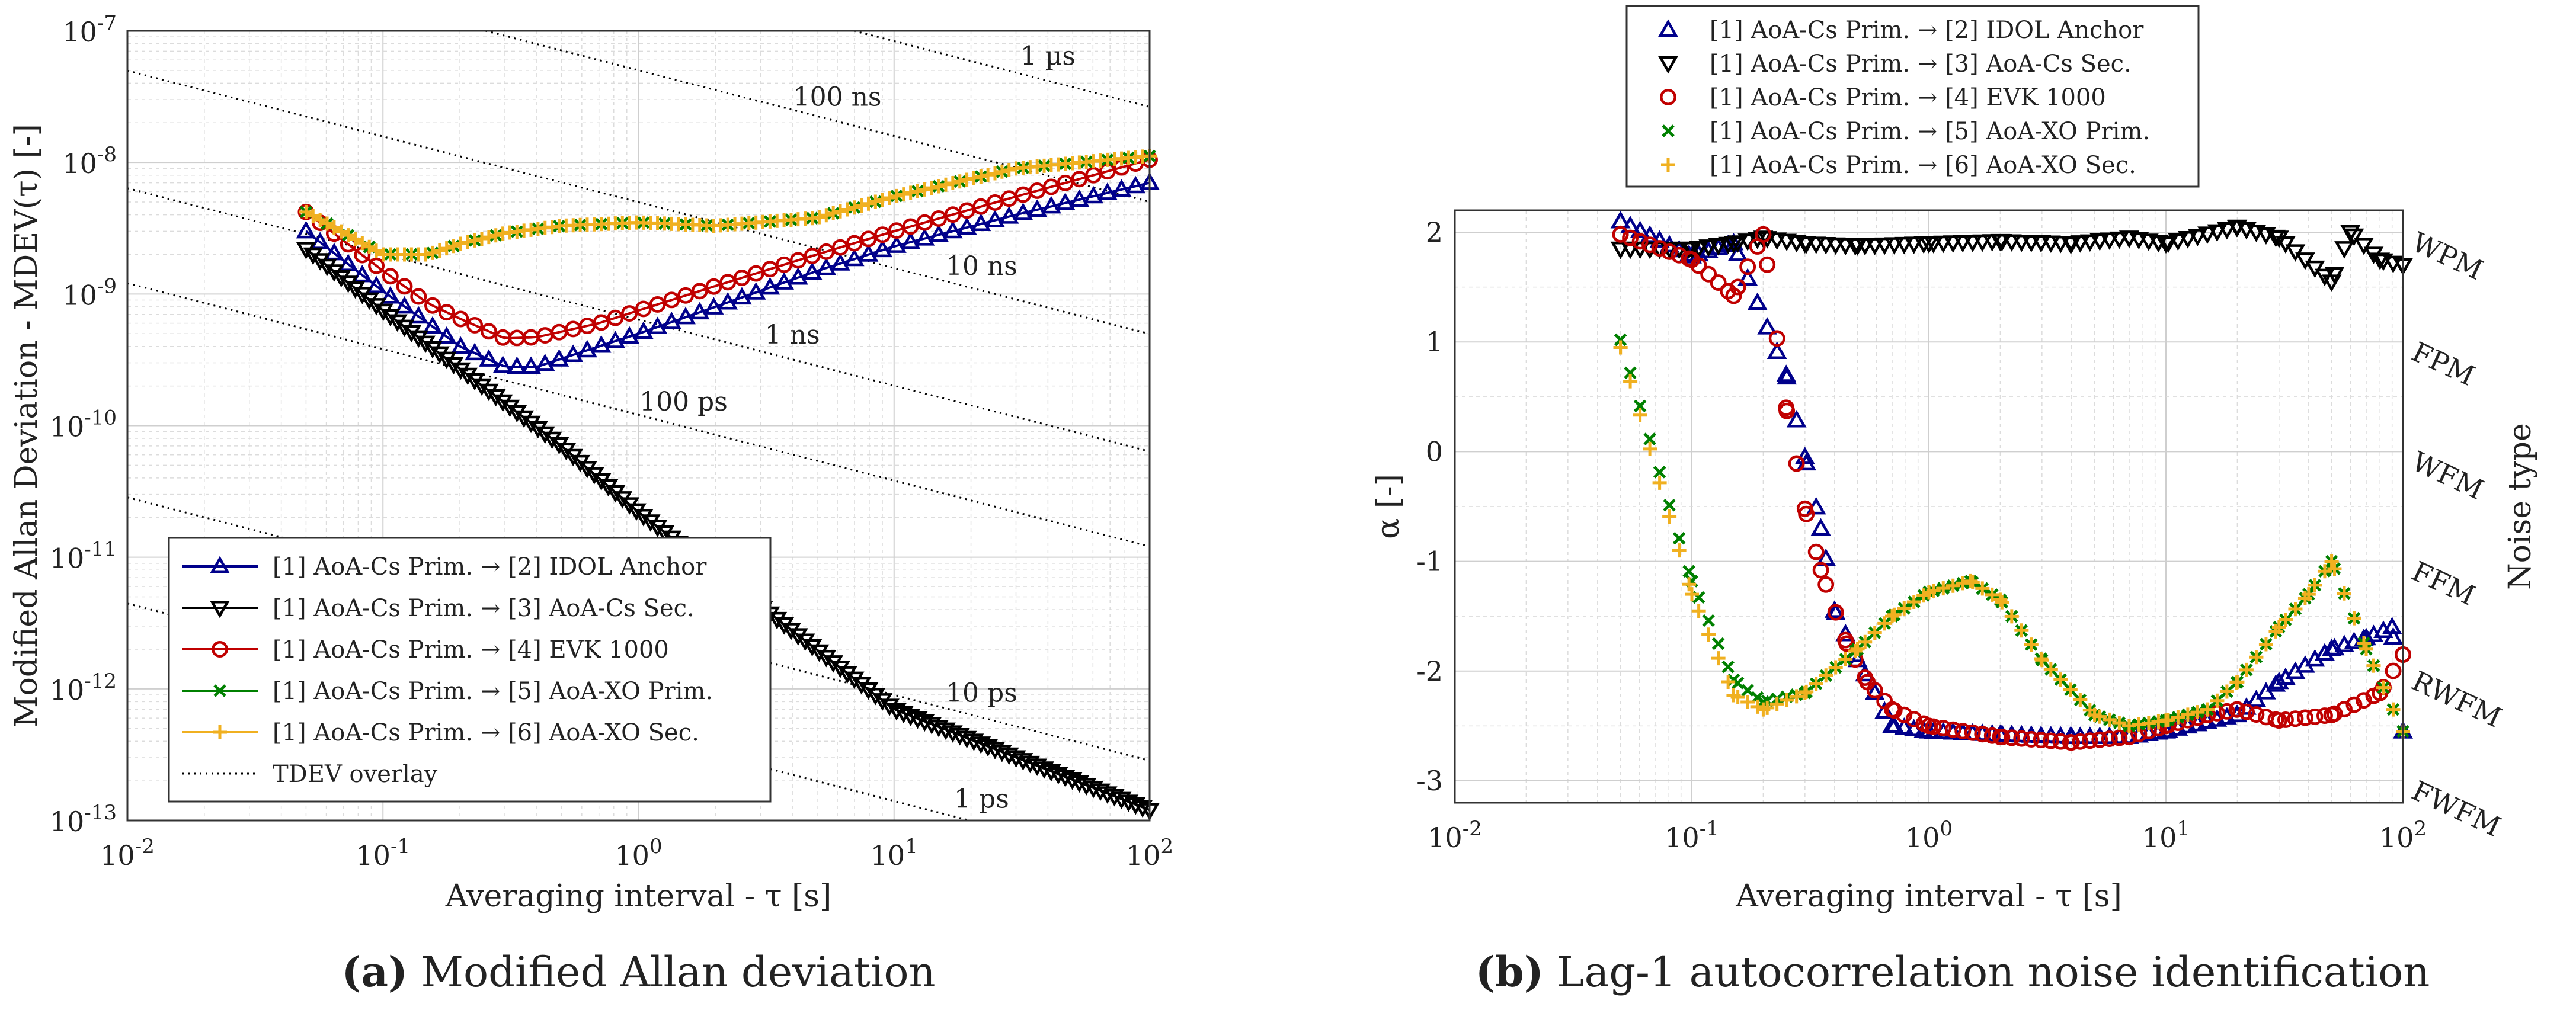 This screenshot has height=1013, width=2576. Describe the element at coordinates (638, 414) in the screenshot. I see `tdev-overlay-line` at that location.